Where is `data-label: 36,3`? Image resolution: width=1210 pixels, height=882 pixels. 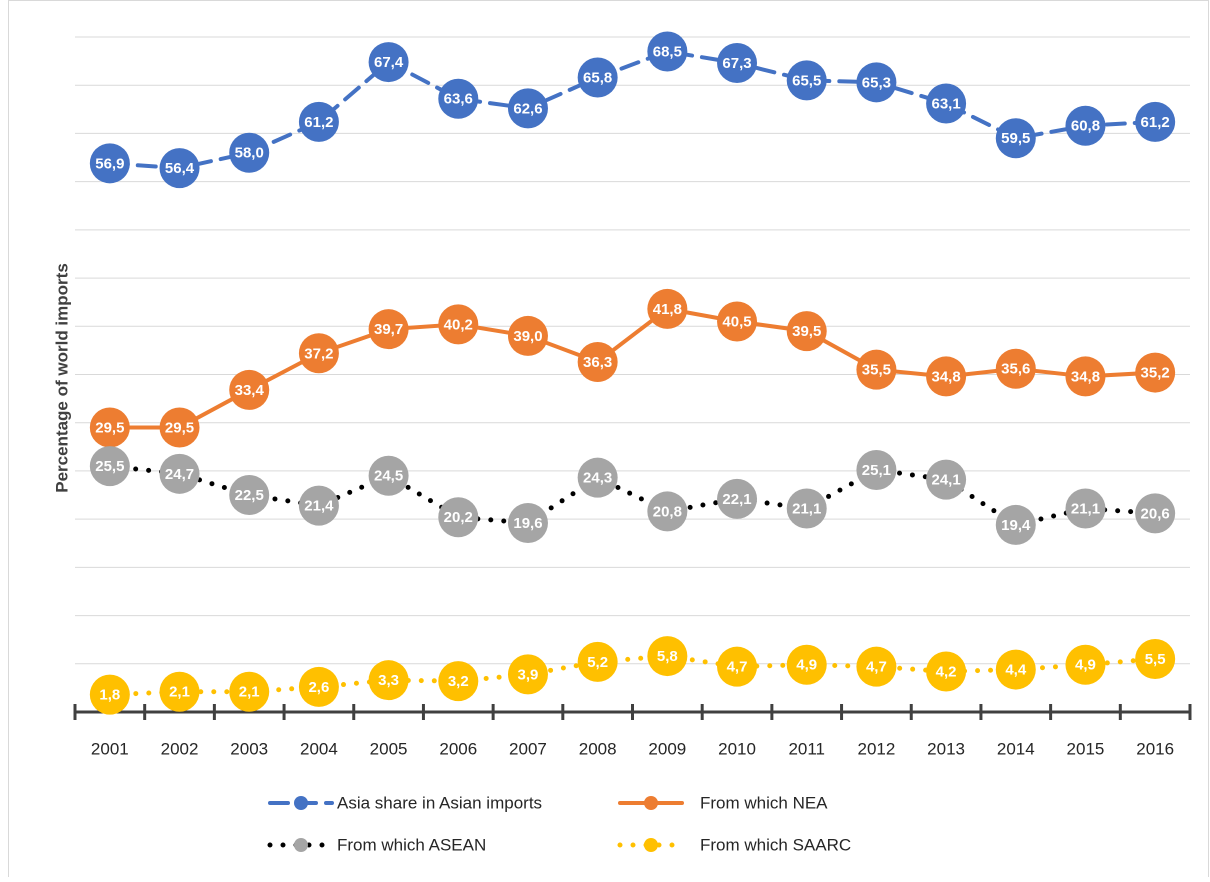
data-label: 36,3 is located at coordinates (597, 362).